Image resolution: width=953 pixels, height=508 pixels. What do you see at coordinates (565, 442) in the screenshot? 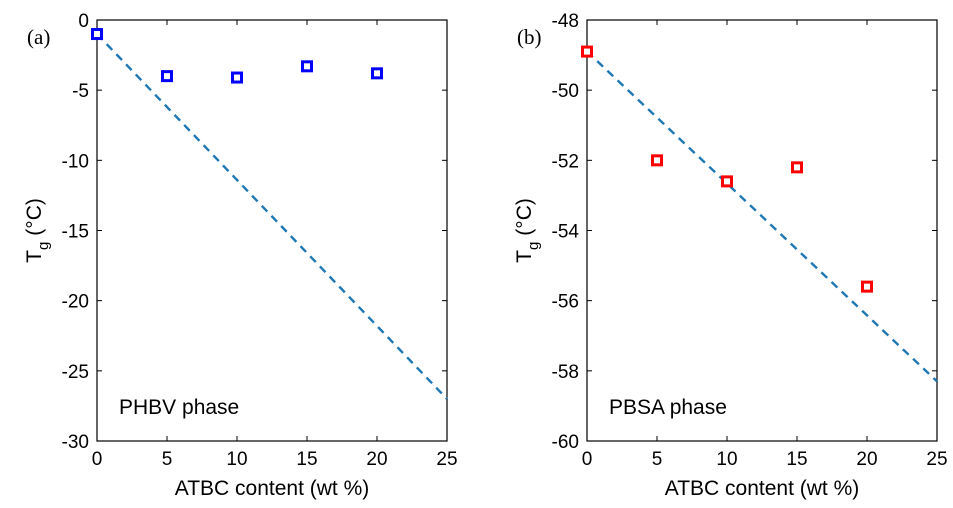
I see `y-tick-label: -60` at bounding box center [565, 442].